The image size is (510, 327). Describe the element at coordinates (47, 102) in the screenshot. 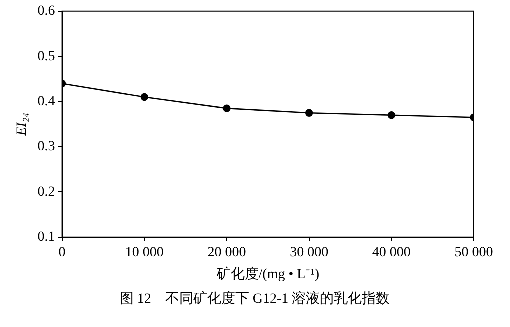

I see `y-tick-label: 0.4` at that location.